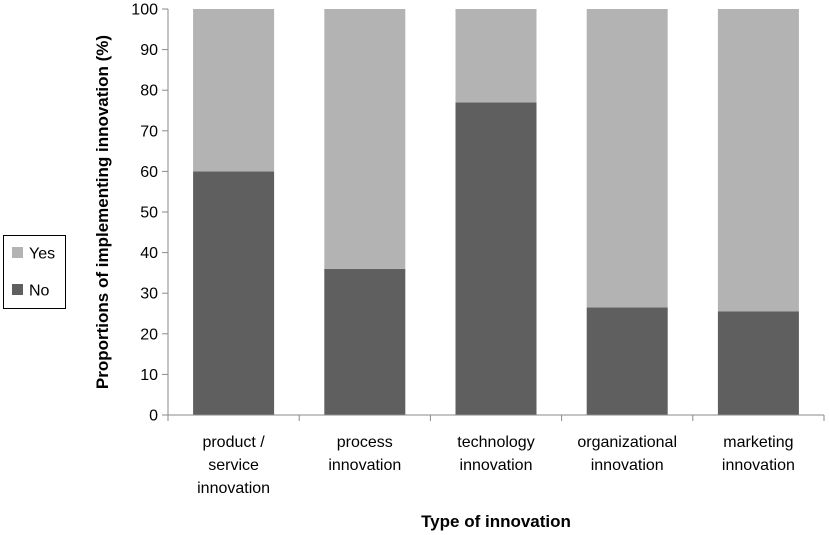  I want to click on x-category-label-4: marketing innovation, so click(758, 454).